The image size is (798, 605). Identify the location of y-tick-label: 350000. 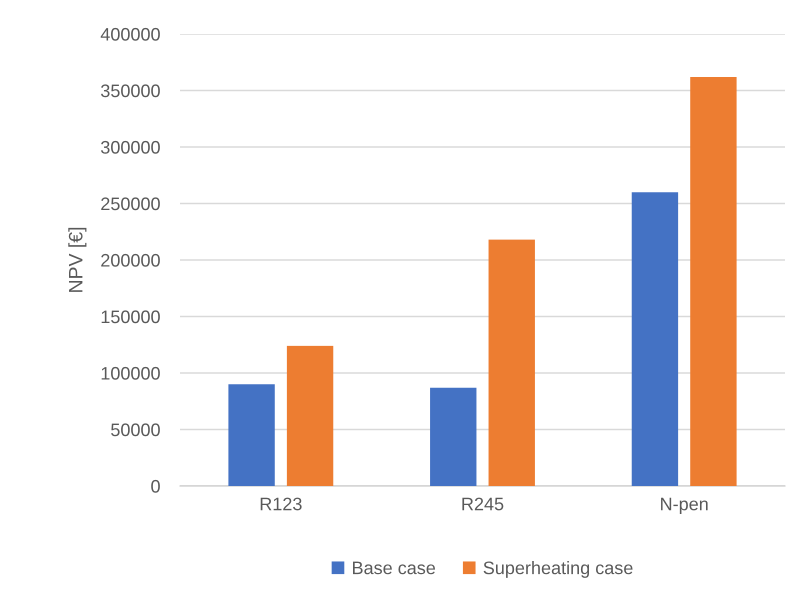
(130, 91).